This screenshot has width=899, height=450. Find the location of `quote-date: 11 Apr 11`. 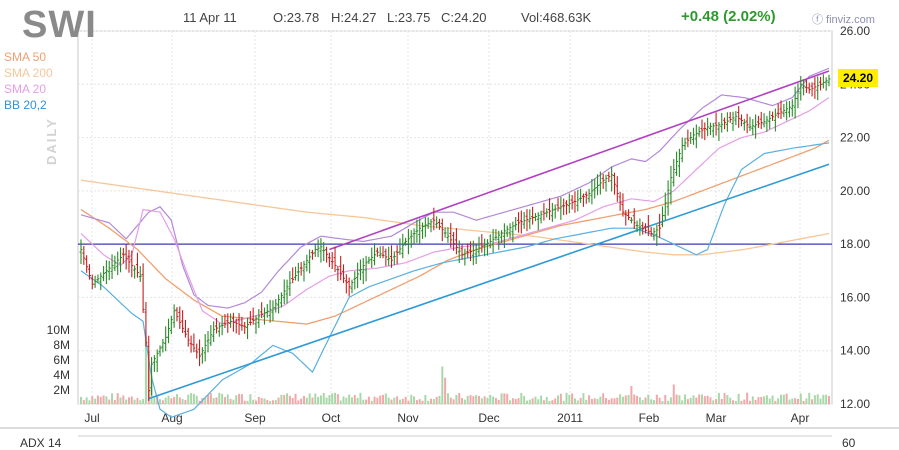

quote-date: 11 Apr 11 is located at coordinates (210, 17).